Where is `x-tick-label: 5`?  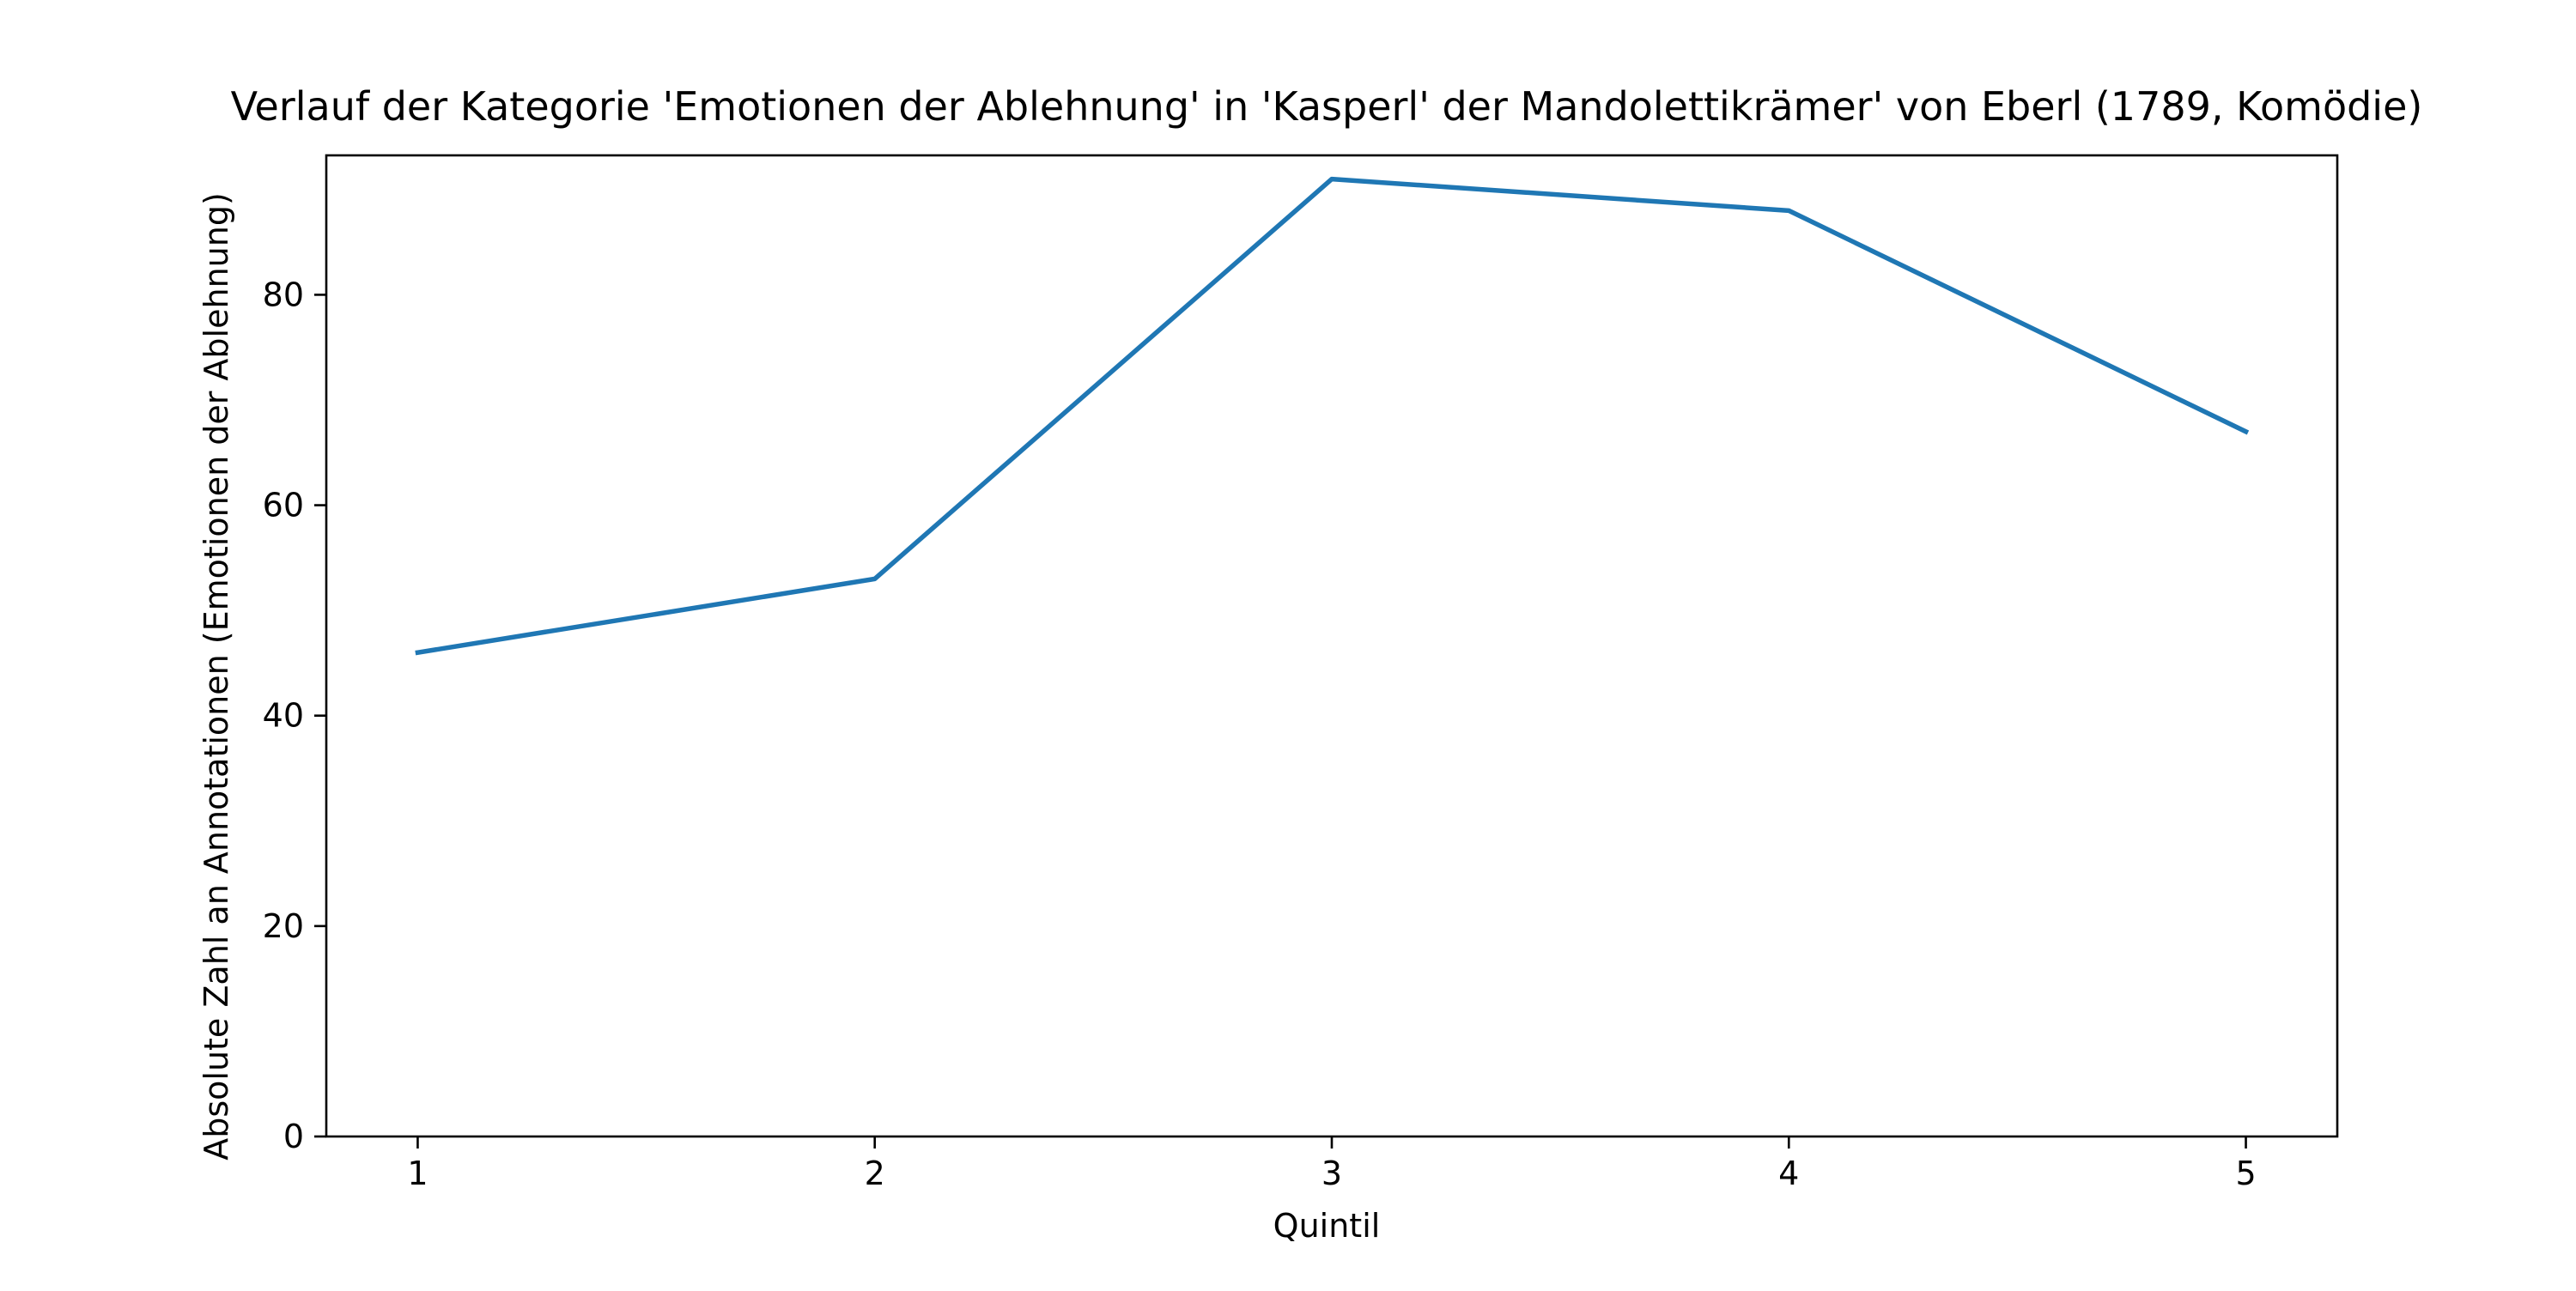
x-tick-label: 5 is located at coordinates (2245, 1173).